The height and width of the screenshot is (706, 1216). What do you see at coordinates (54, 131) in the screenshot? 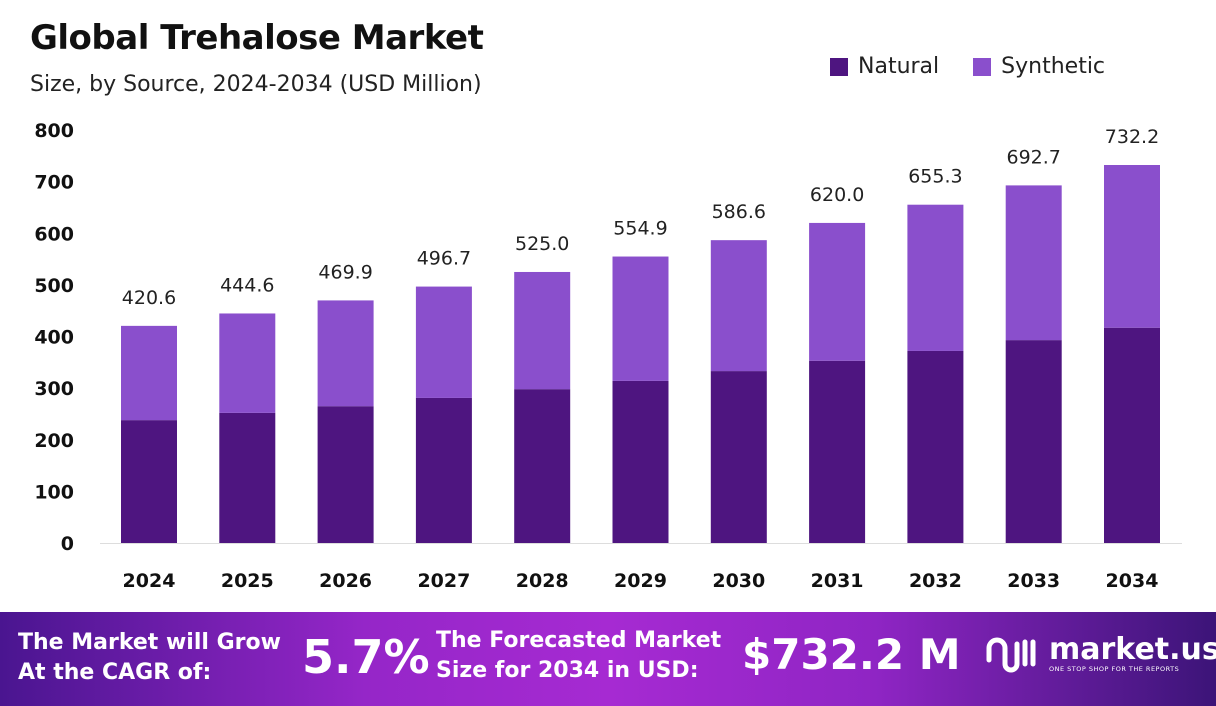
I see `y-tick-label: 800` at bounding box center [54, 131].